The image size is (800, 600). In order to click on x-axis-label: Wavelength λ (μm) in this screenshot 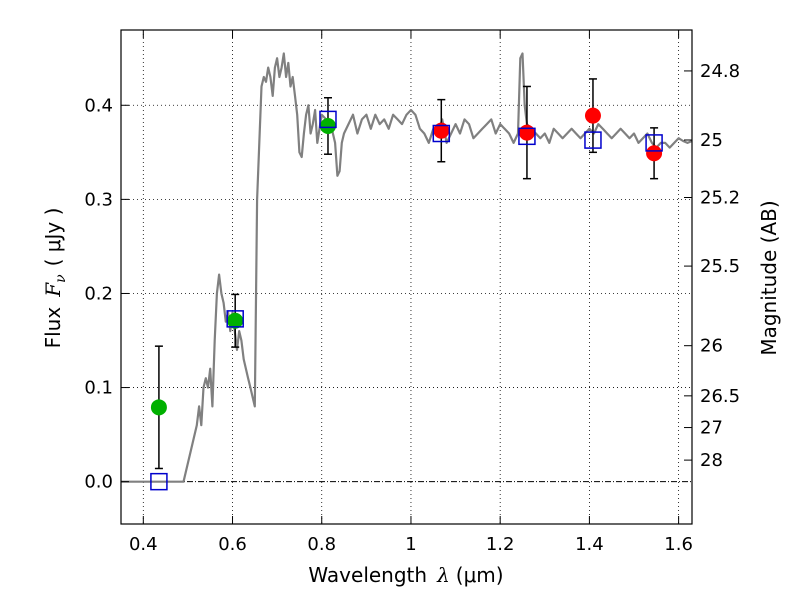, I will do `click(405, 575)`.